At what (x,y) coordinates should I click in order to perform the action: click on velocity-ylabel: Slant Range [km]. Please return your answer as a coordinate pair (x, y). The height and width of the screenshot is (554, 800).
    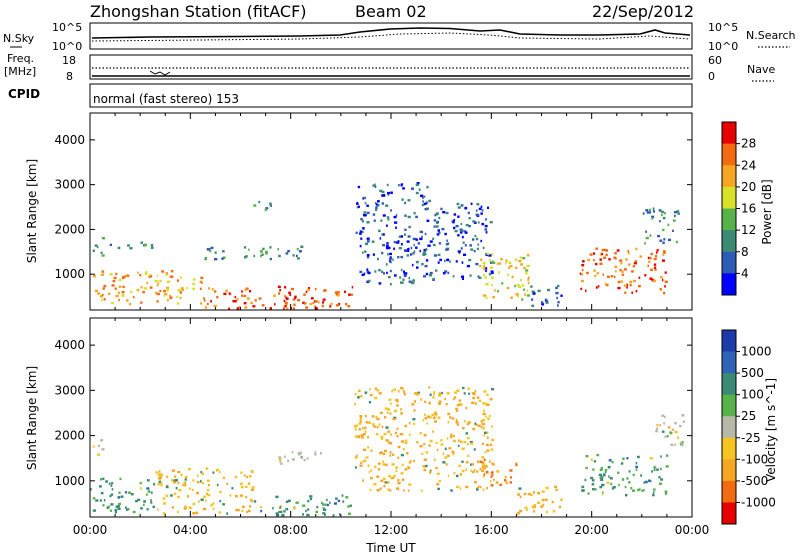
    Looking at the image, I should click on (32, 418).